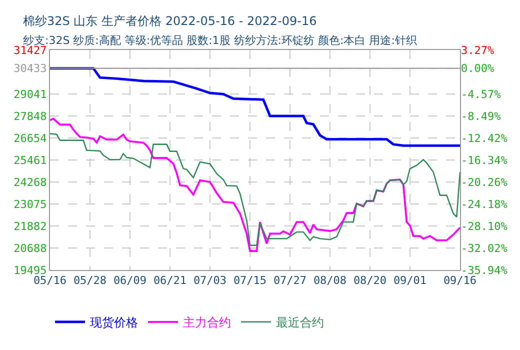  I want to click on x-tick-label: 05/16, so click(50, 281).